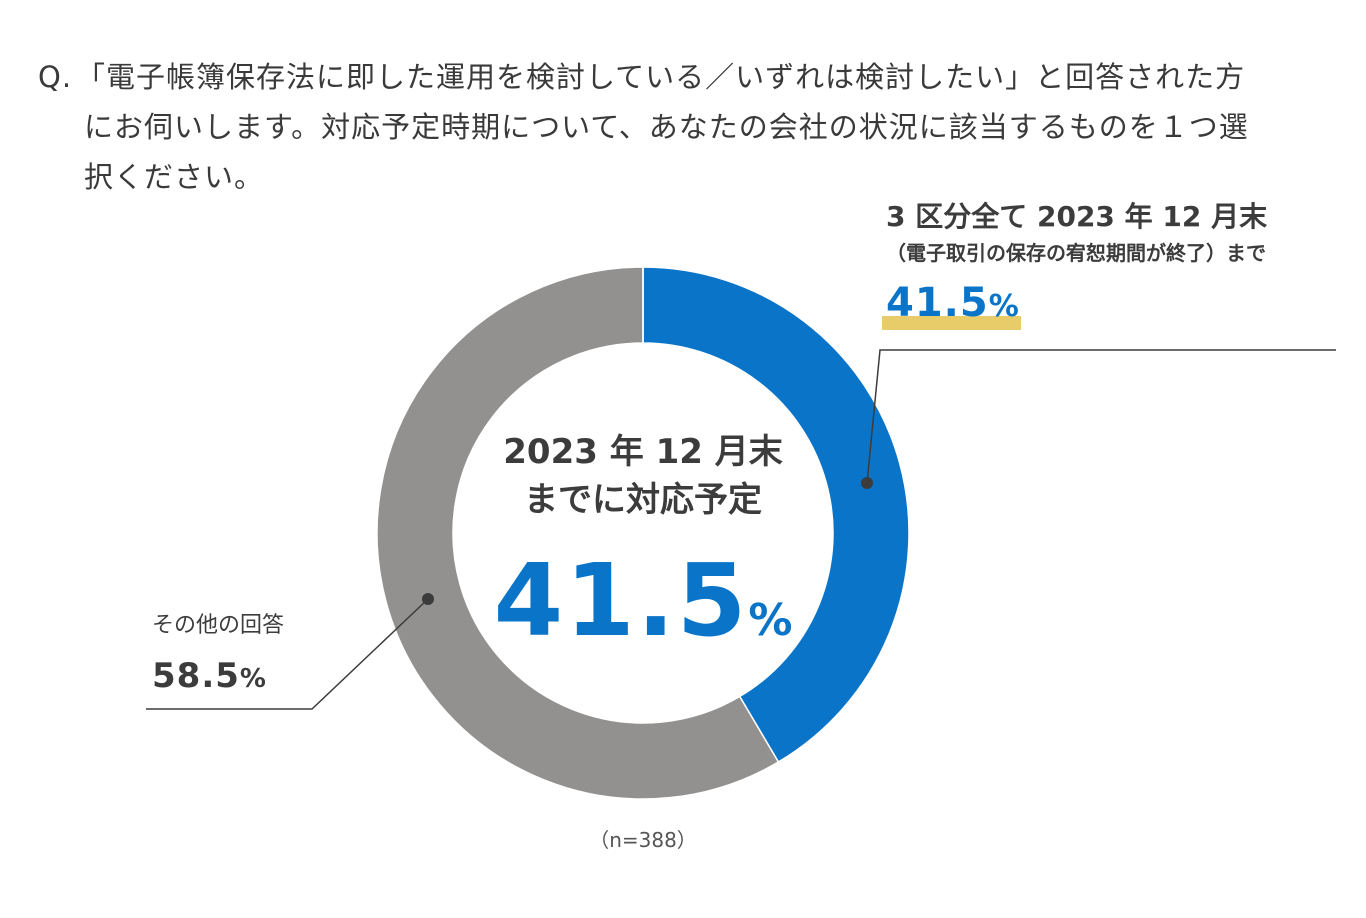 This screenshot has height=918, width=1366. I want to click on question-prefix: Q., so click(55, 77).